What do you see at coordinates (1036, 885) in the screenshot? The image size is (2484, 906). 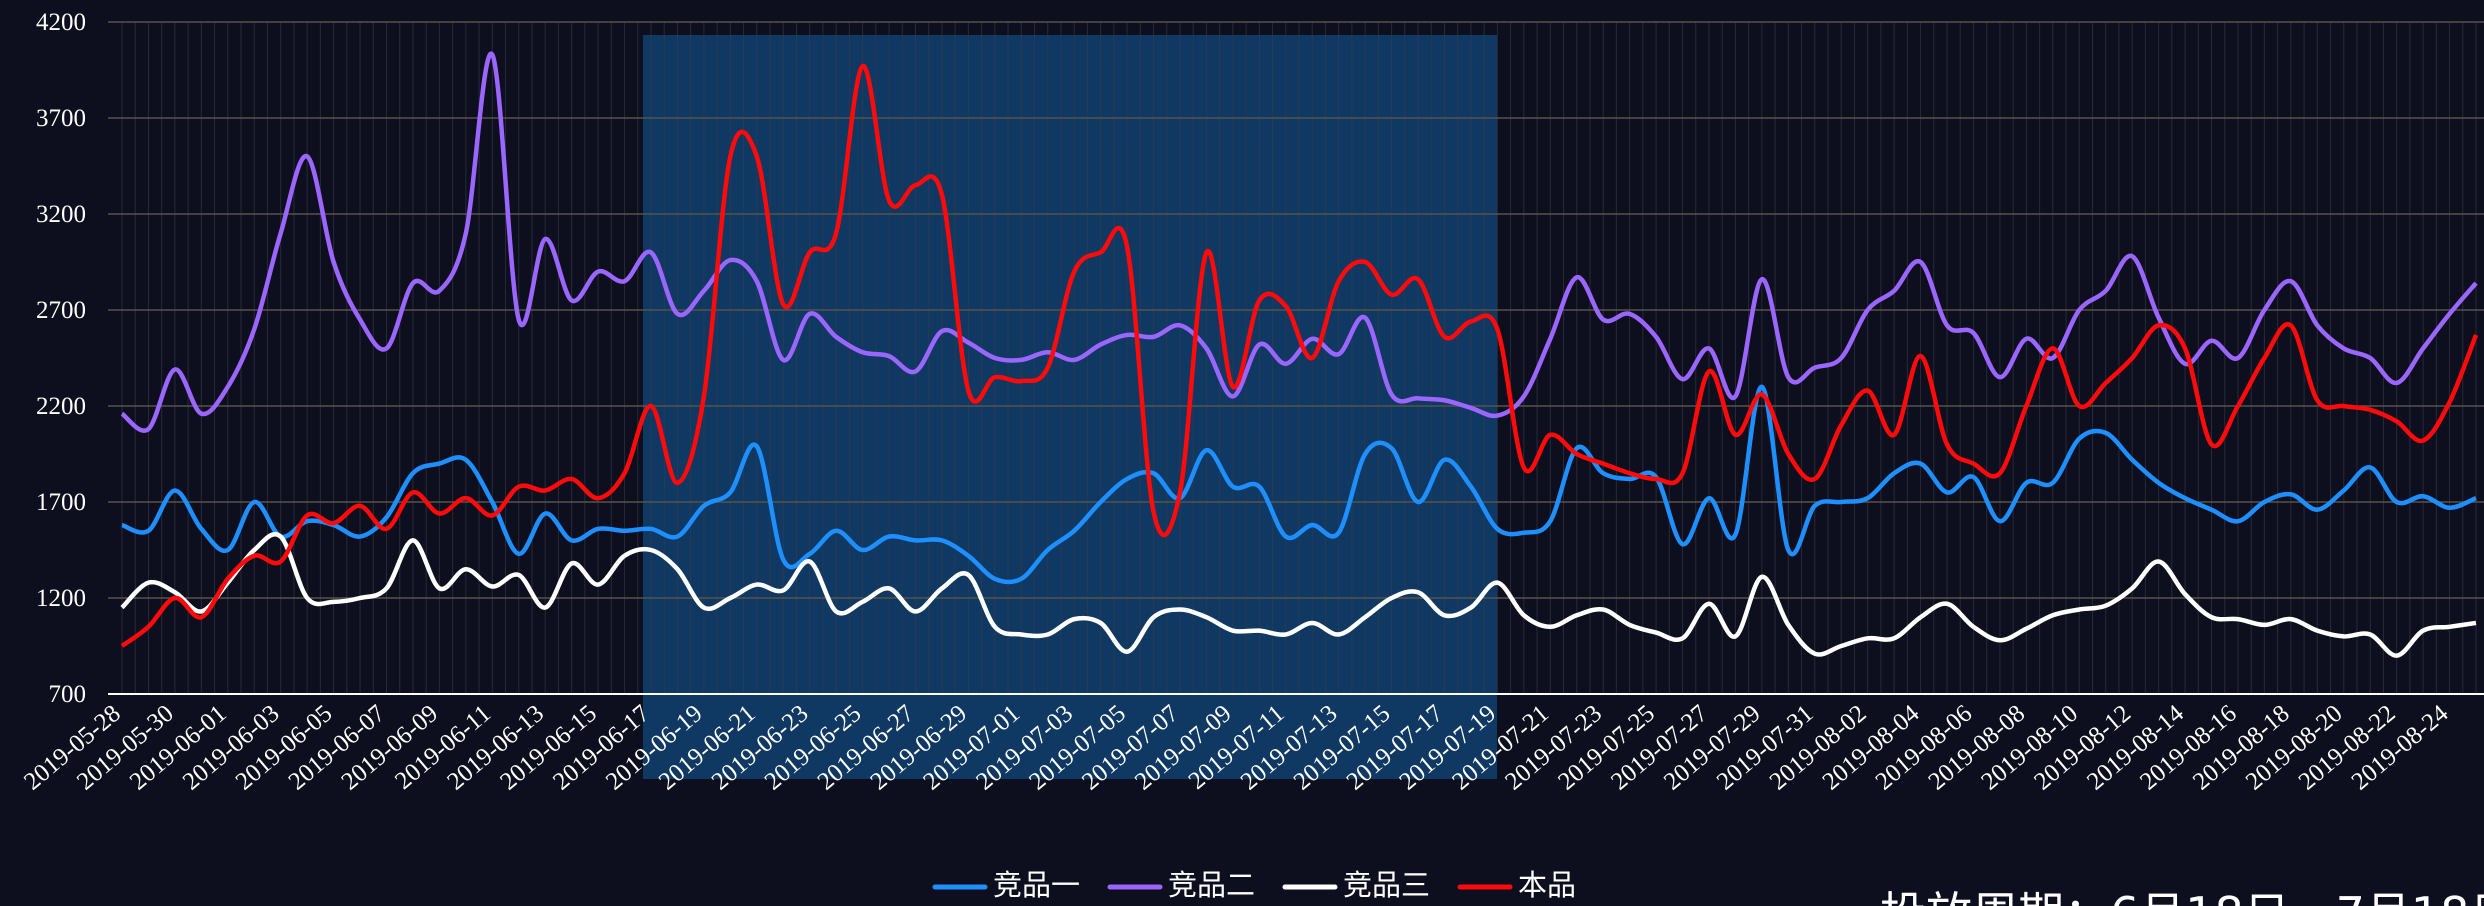 I see `legend-label: 竞品一` at bounding box center [1036, 885].